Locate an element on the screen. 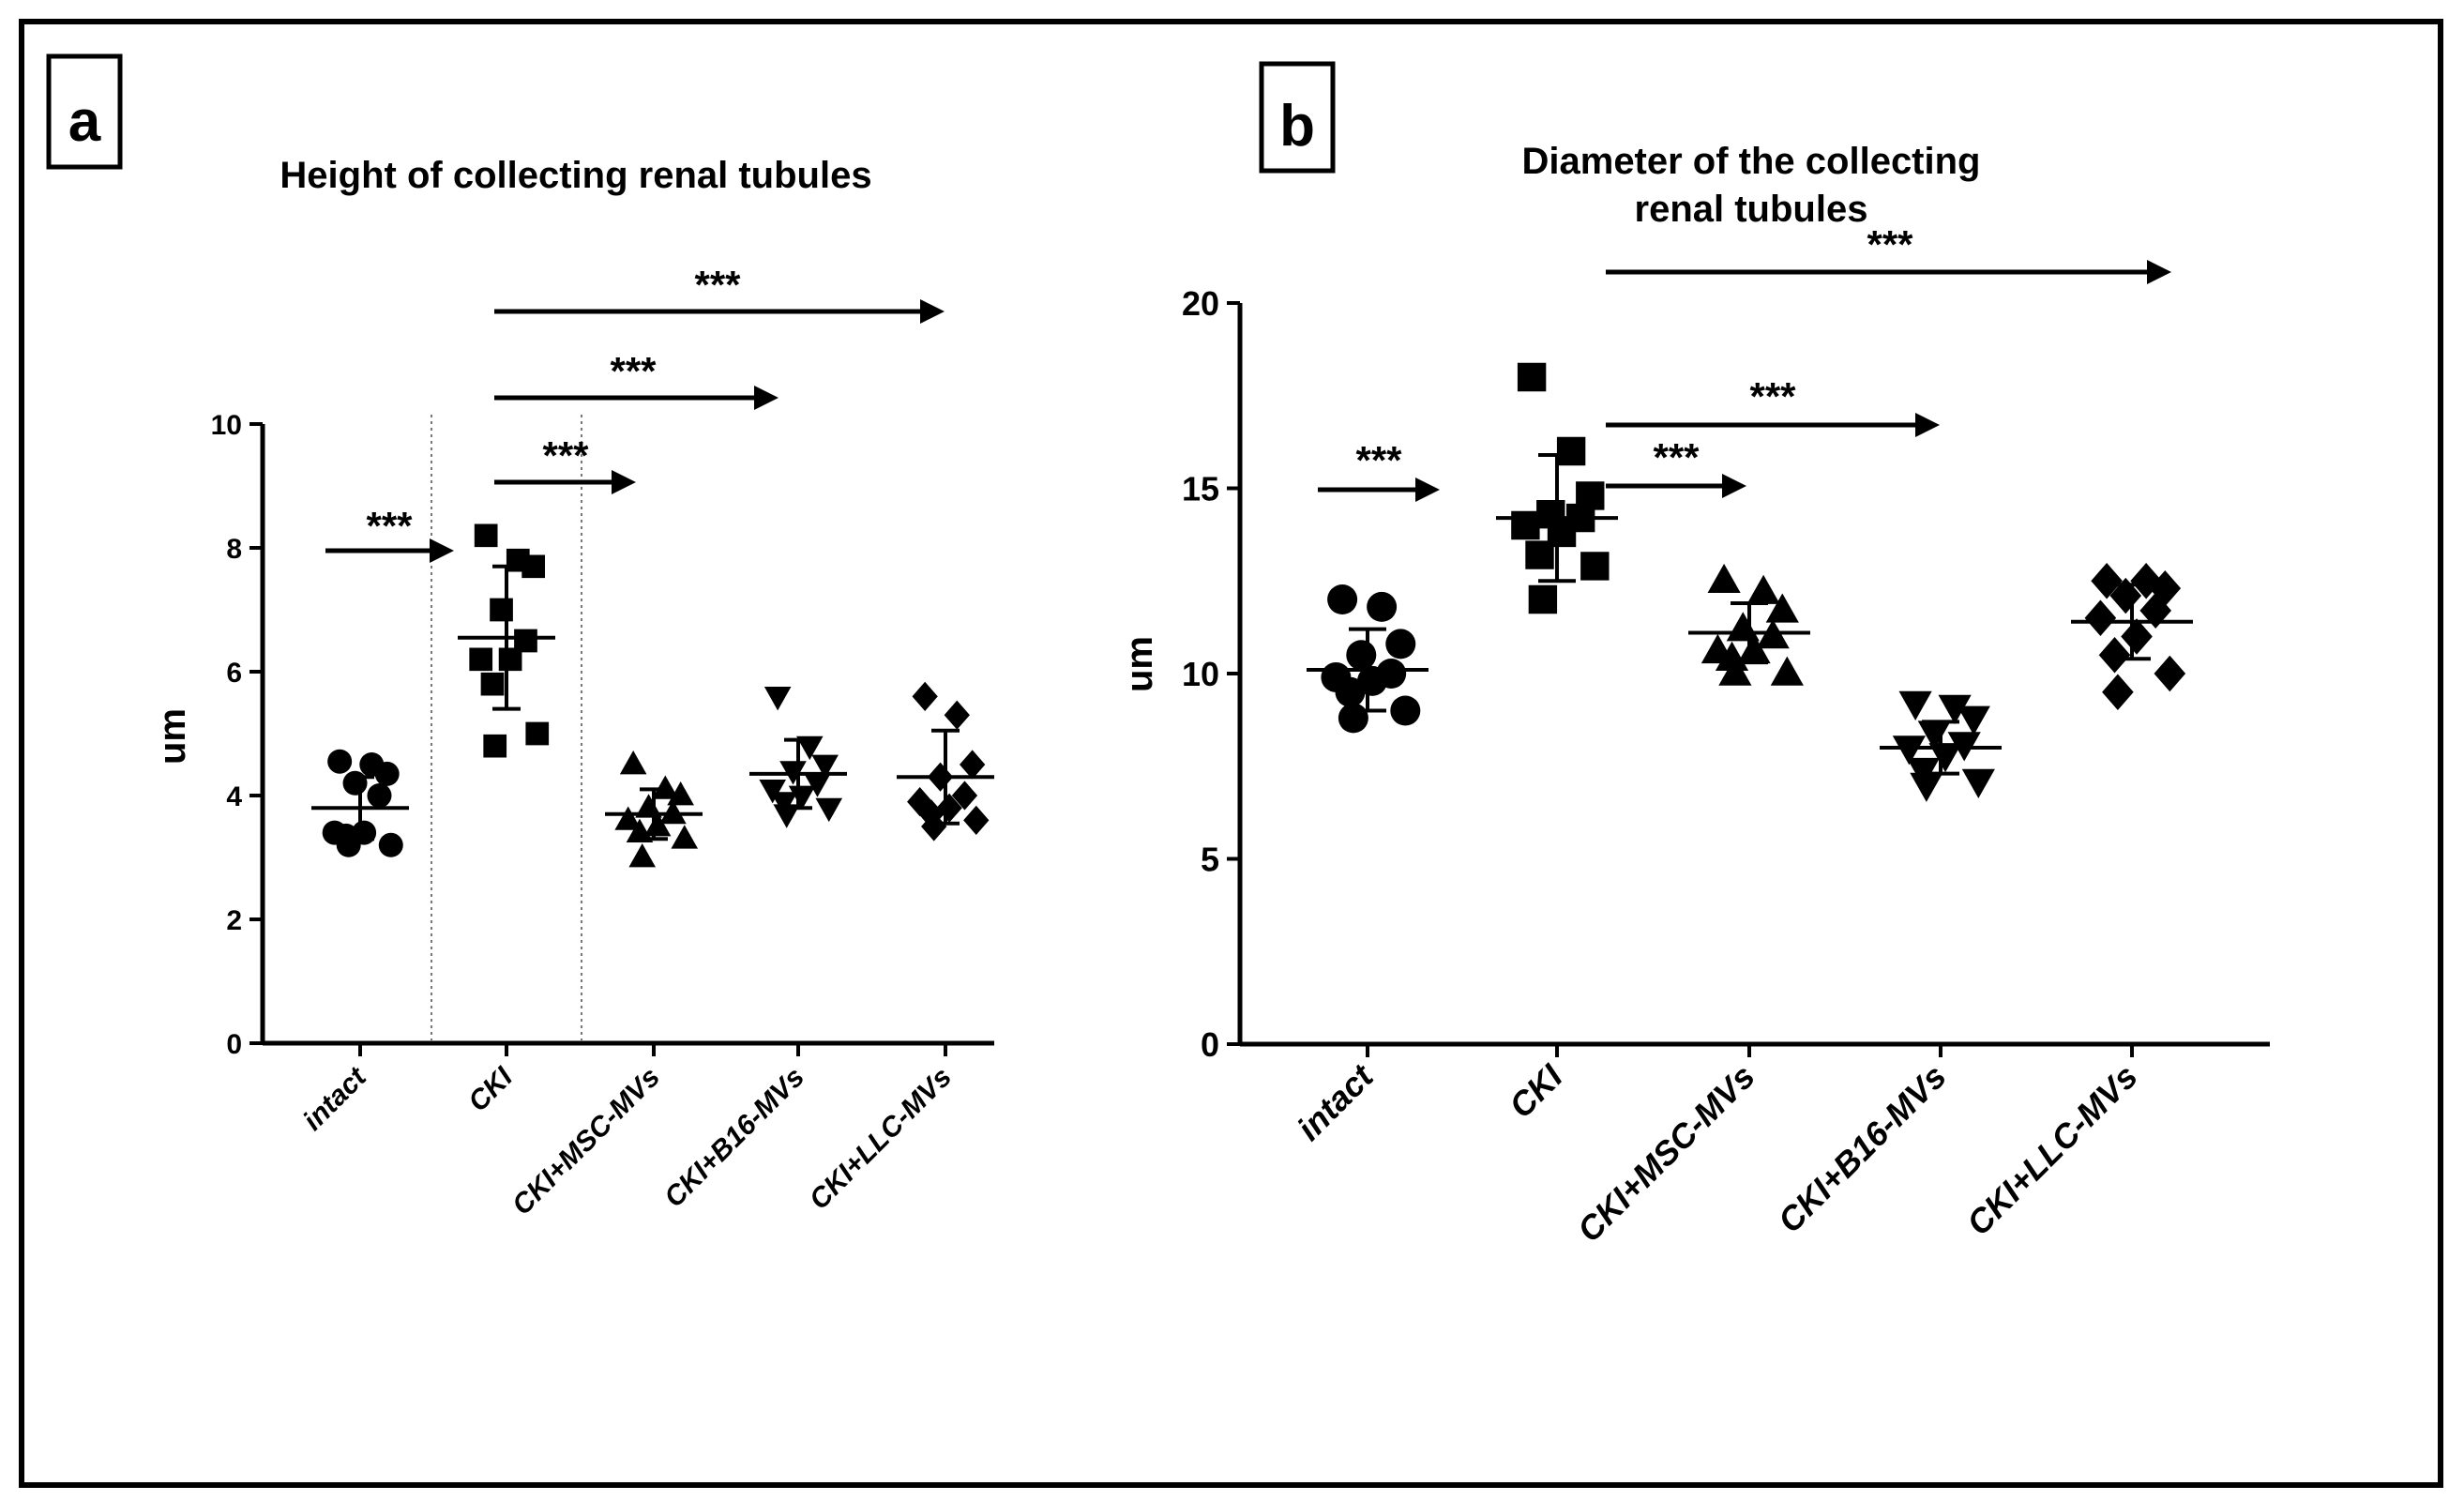 The image size is (2464, 1501). panel-a-ylabel: um is located at coordinates (172, 736).